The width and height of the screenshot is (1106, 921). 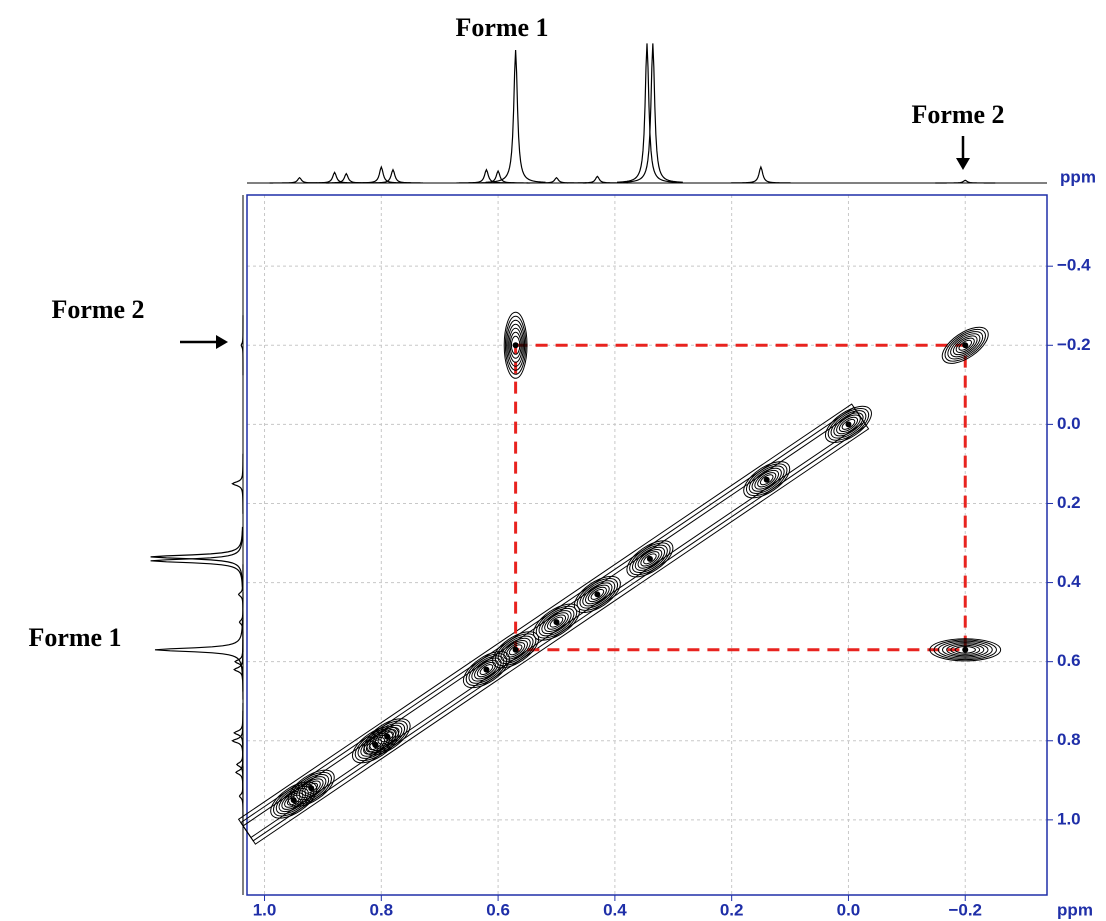 What do you see at coordinates (740, 497) in the screenshot?
I see `exchange-box` at bounding box center [740, 497].